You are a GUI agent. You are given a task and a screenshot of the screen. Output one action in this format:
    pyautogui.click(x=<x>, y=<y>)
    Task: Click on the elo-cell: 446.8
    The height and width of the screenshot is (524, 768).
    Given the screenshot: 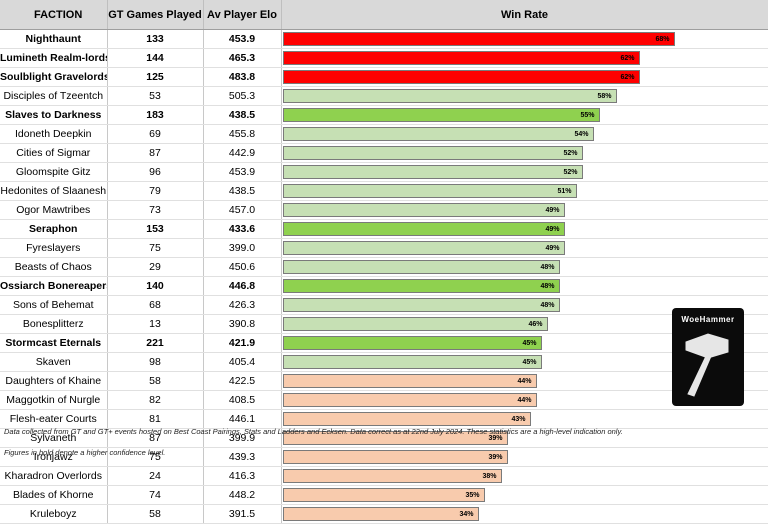 What is the action you would take?
    pyautogui.click(x=242, y=286)
    